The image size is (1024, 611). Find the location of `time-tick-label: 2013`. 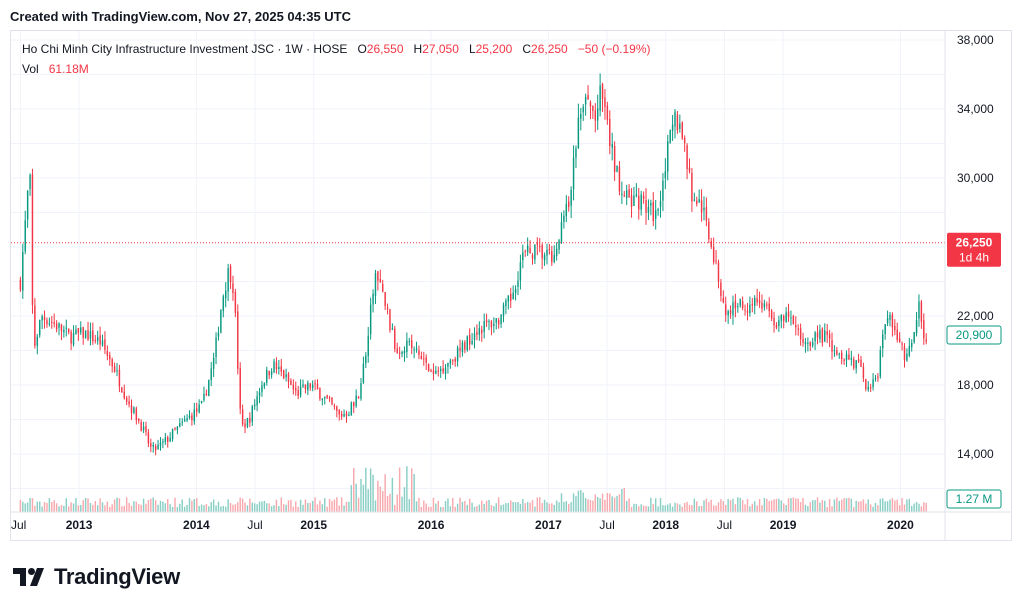

time-tick-label: 2013 is located at coordinates (79, 525).